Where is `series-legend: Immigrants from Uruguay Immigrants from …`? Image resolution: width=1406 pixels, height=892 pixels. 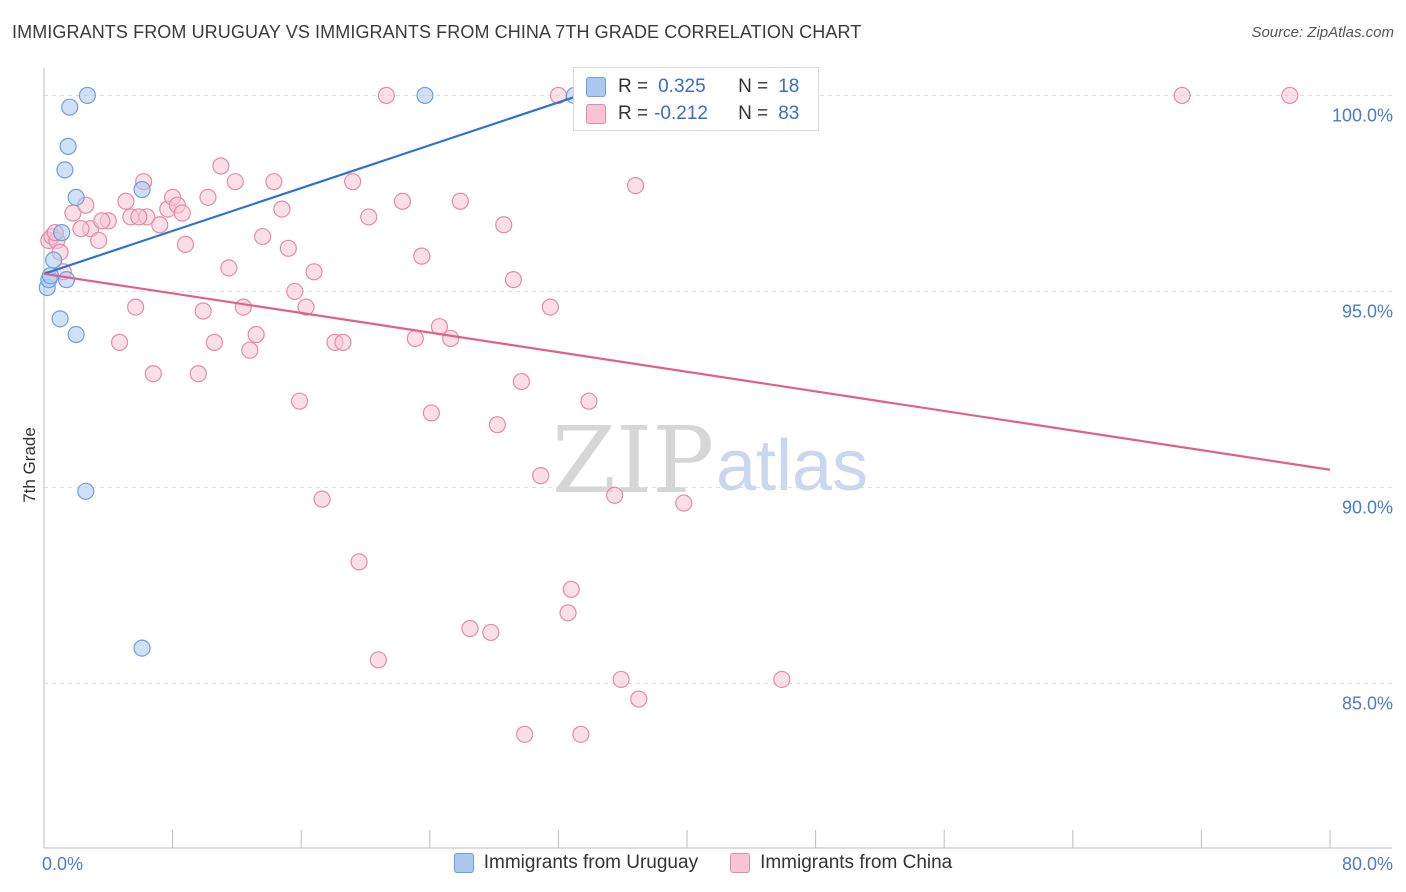
series-legend: Immigrants from Uruguay Immigrants from … is located at coordinates (703, 863).